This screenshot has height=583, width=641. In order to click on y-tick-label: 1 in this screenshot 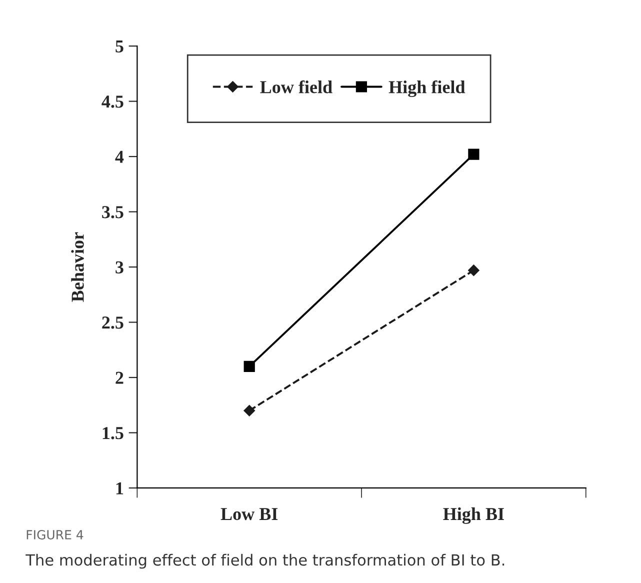, I will do `click(120, 488)`.